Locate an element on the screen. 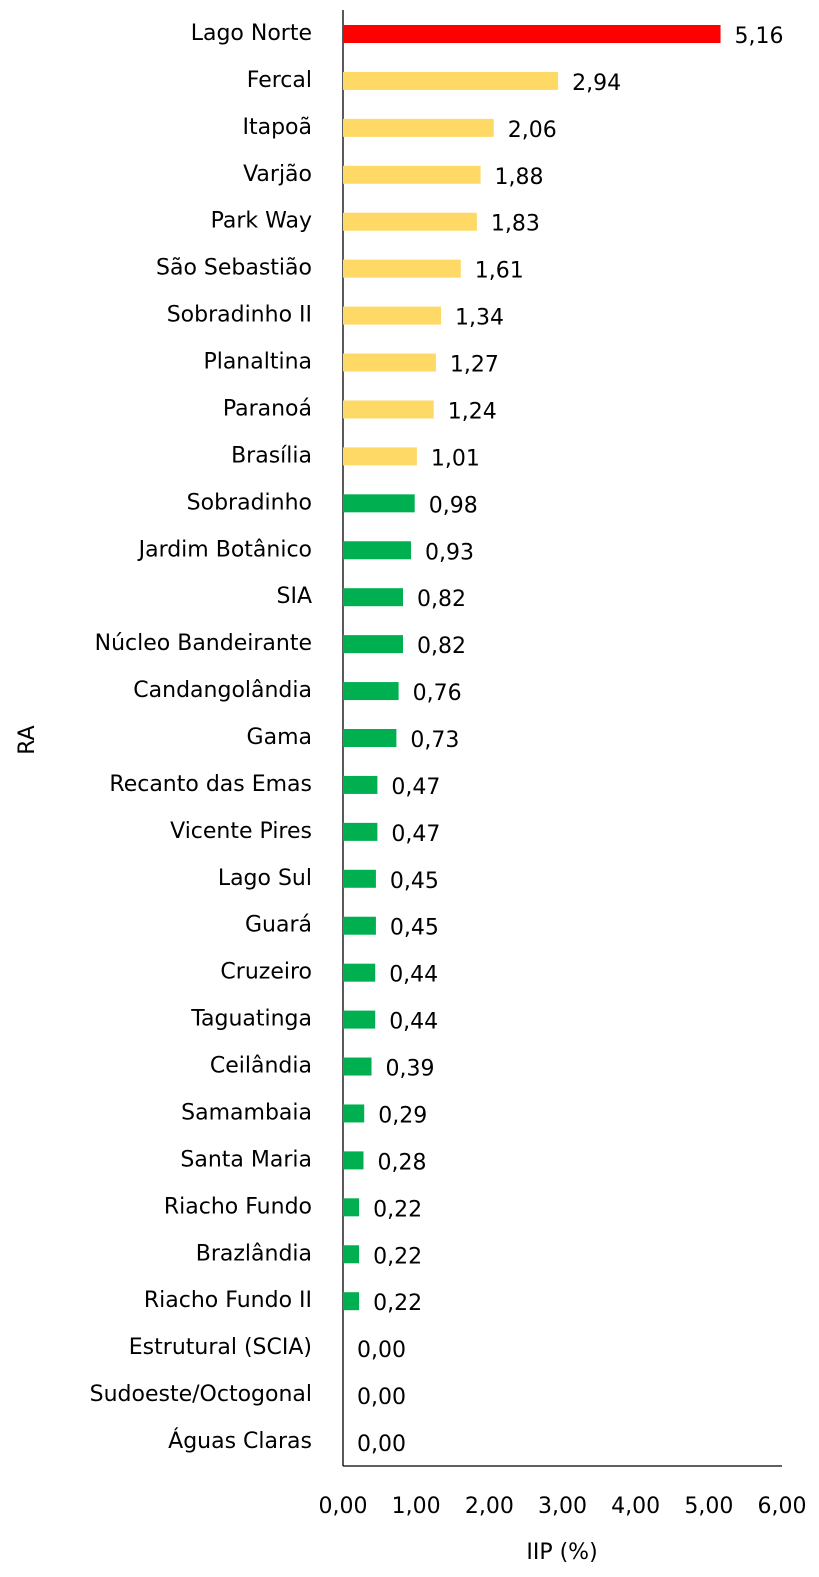  x-tick-label: 4,00 is located at coordinates (635, 1506).